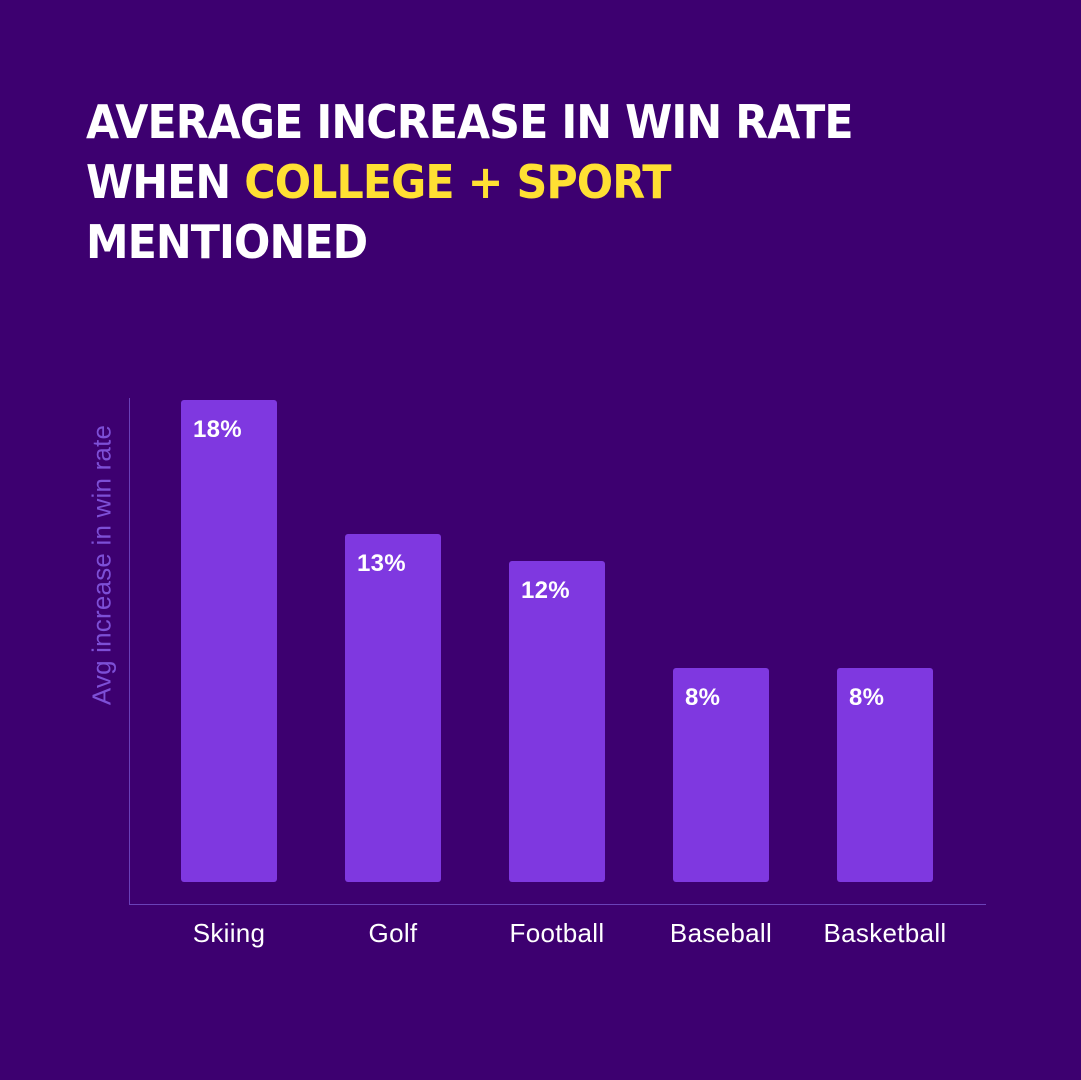  I want to click on bar-skiing, so click(229, 641).